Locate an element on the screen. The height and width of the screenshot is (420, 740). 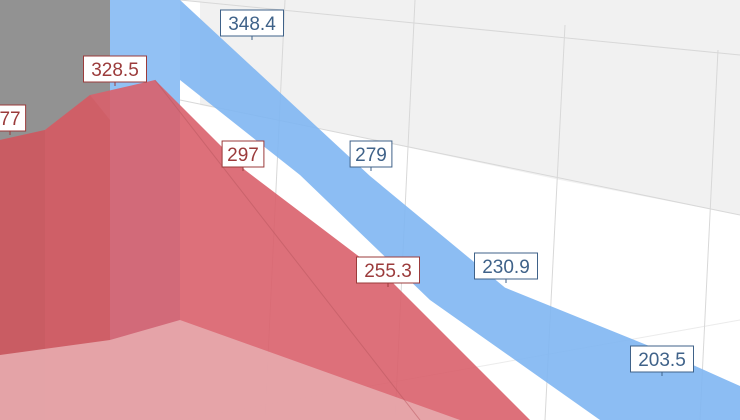
data-label-text: 203.5 is located at coordinates (662, 360).